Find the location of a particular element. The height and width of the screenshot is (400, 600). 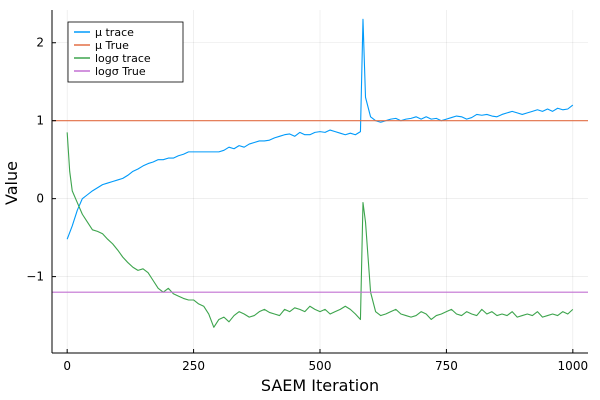

legend-entry-label: logσ True is located at coordinates (120, 71).